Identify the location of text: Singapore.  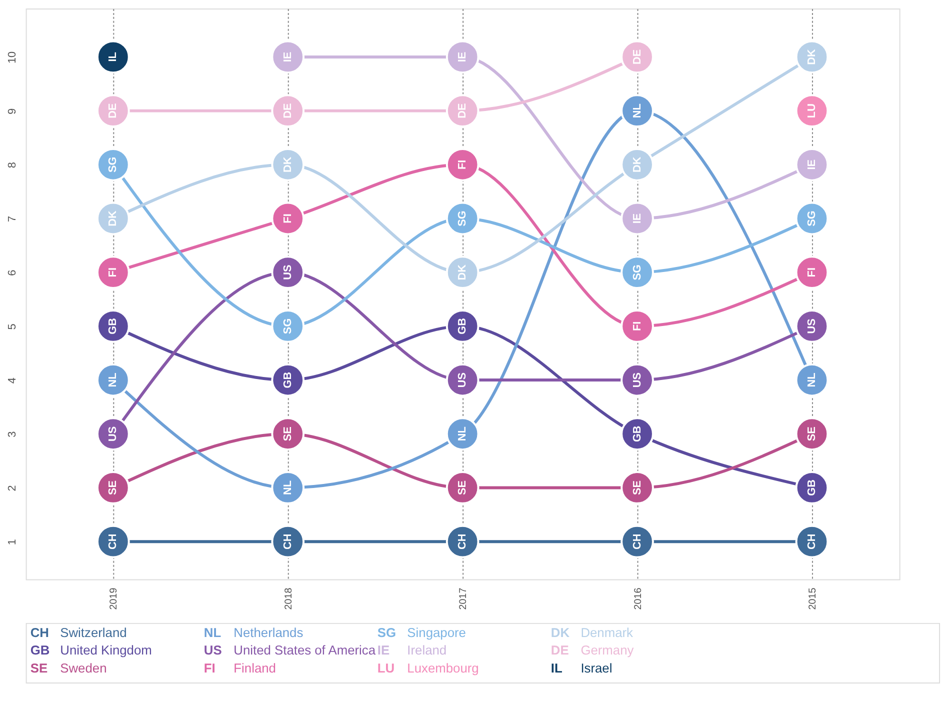
(436, 632).